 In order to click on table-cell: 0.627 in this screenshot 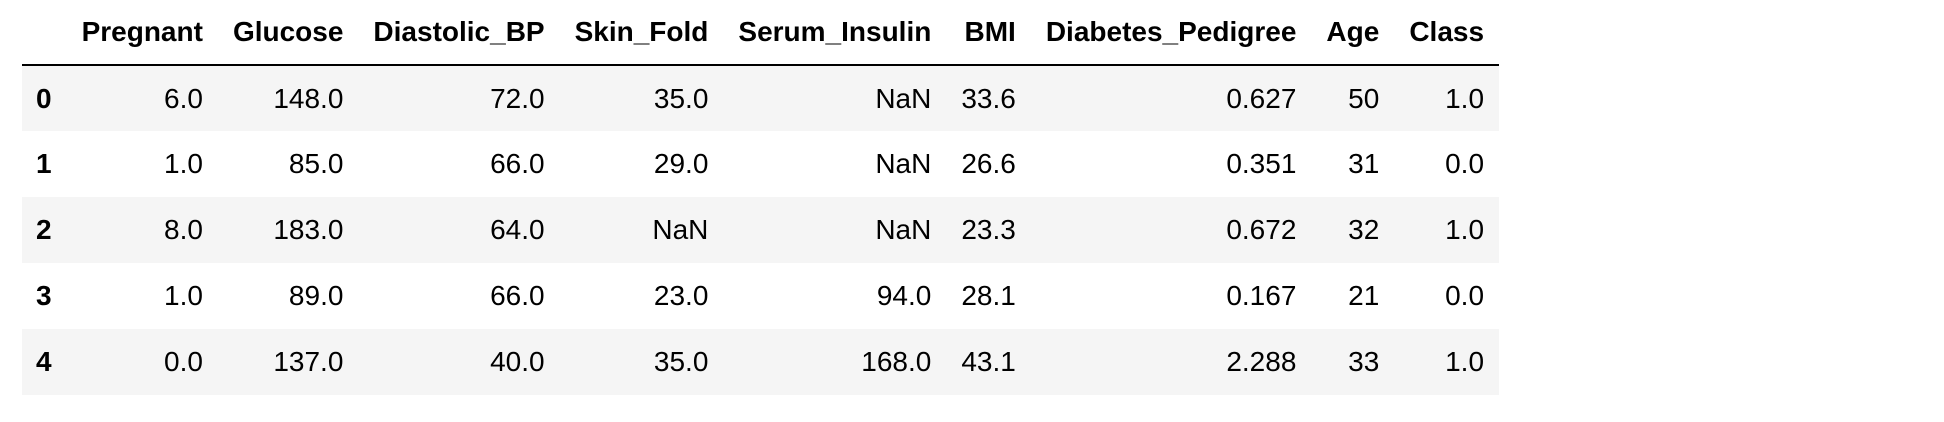, I will do `click(1261, 98)`.